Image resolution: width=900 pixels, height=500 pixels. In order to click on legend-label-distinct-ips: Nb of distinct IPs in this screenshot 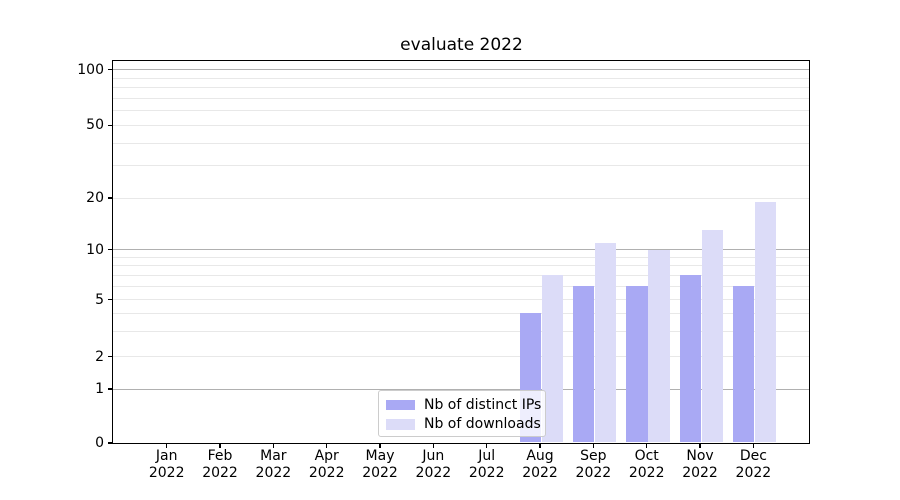, I will do `click(483, 404)`.